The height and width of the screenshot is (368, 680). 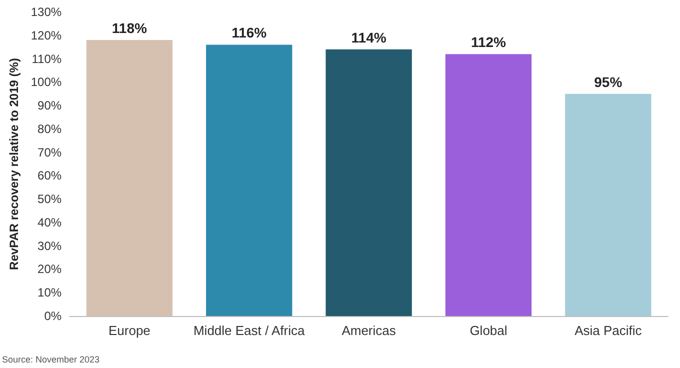 I want to click on y-tick-label: 10%, so click(x=50, y=293).